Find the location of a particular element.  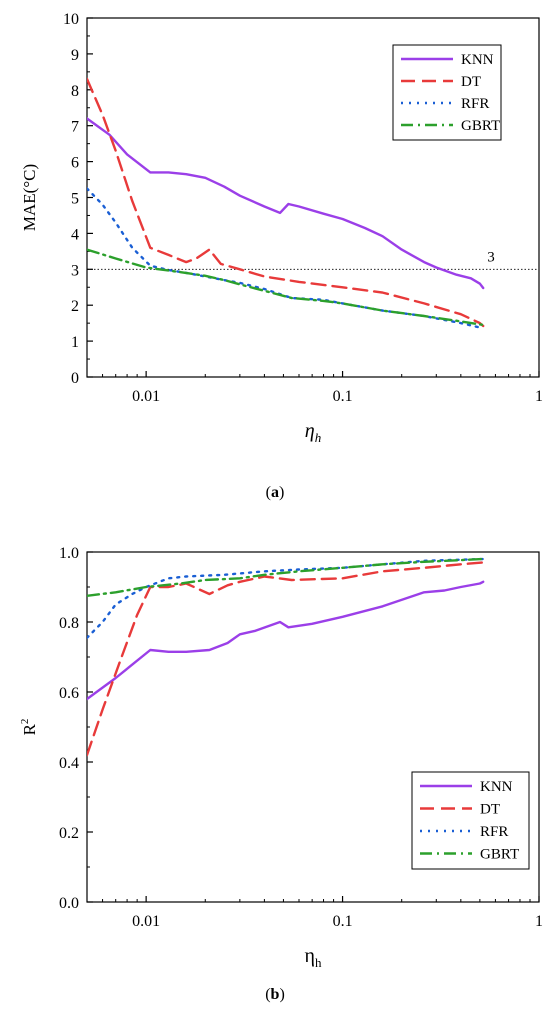

caption-a-letter: a is located at coordinates (275, 492).